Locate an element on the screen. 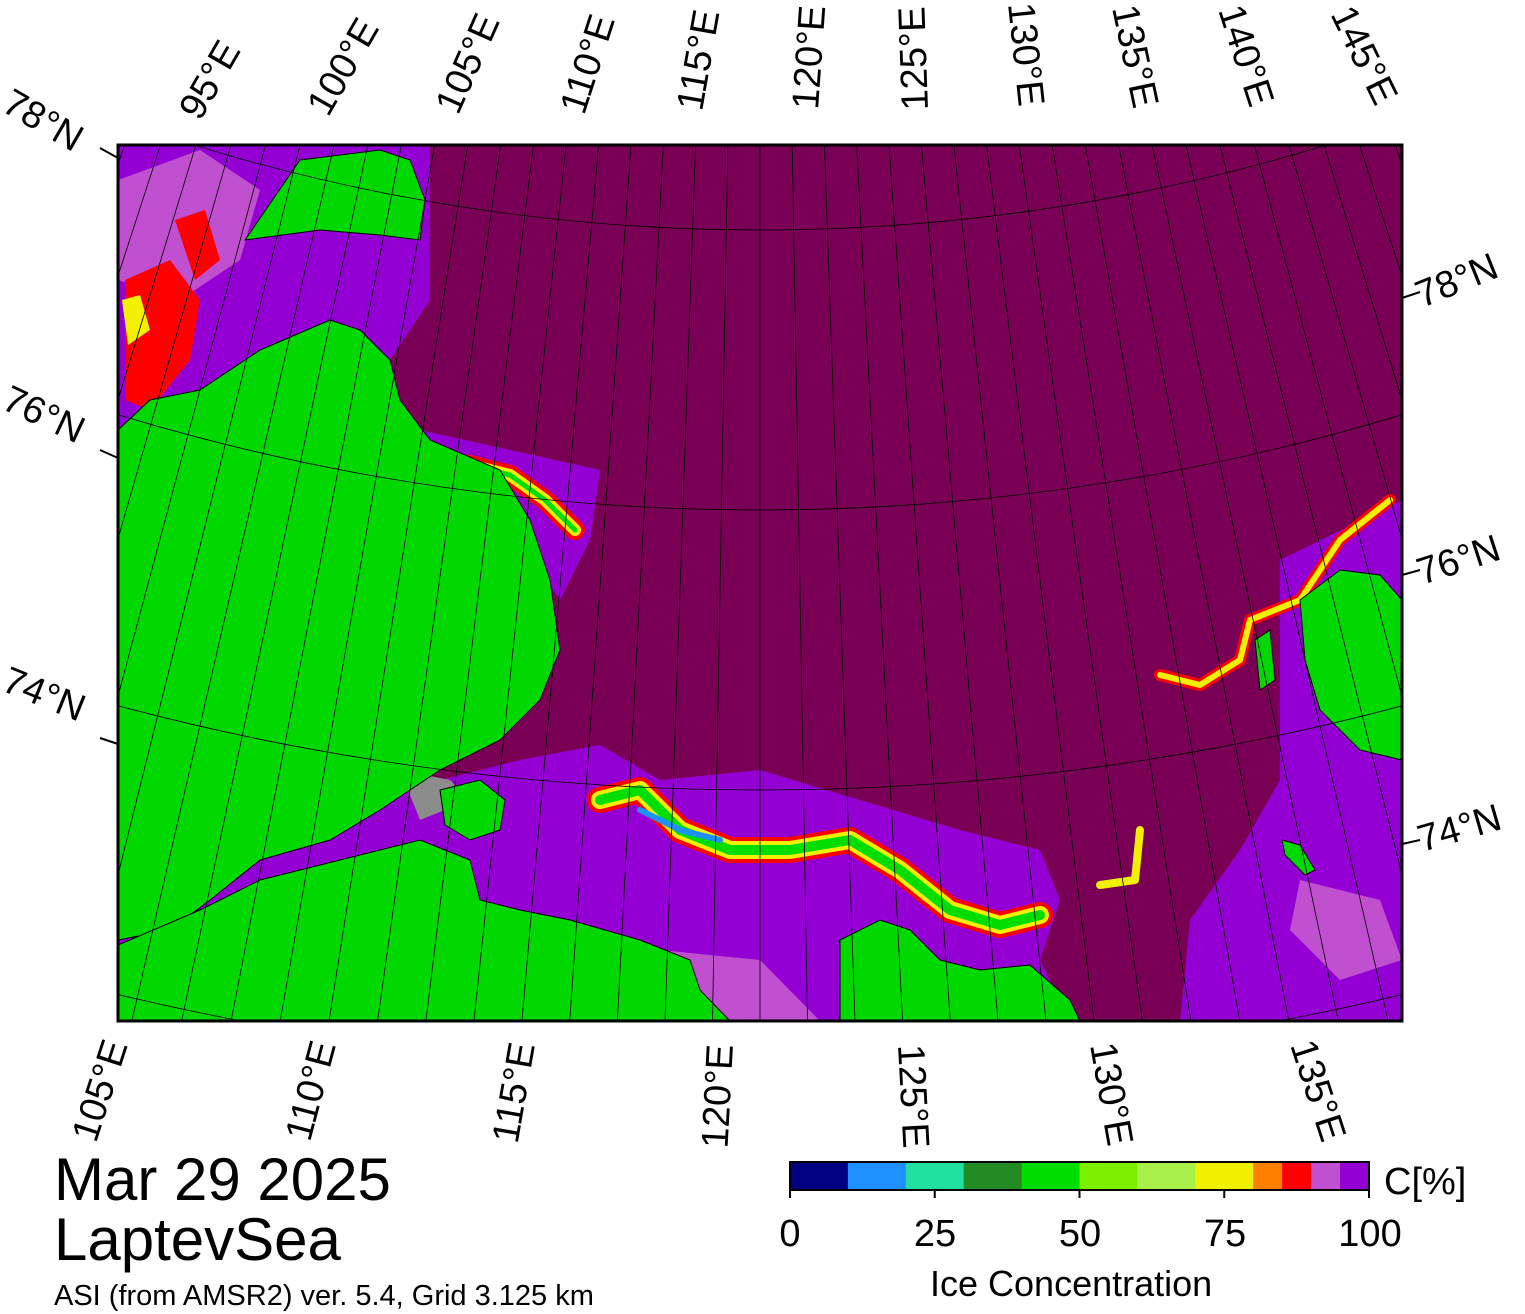 The height and width of the screenshot is (1314, 1525). top-lon-label: 120°E is located at coordinates (809, 57).